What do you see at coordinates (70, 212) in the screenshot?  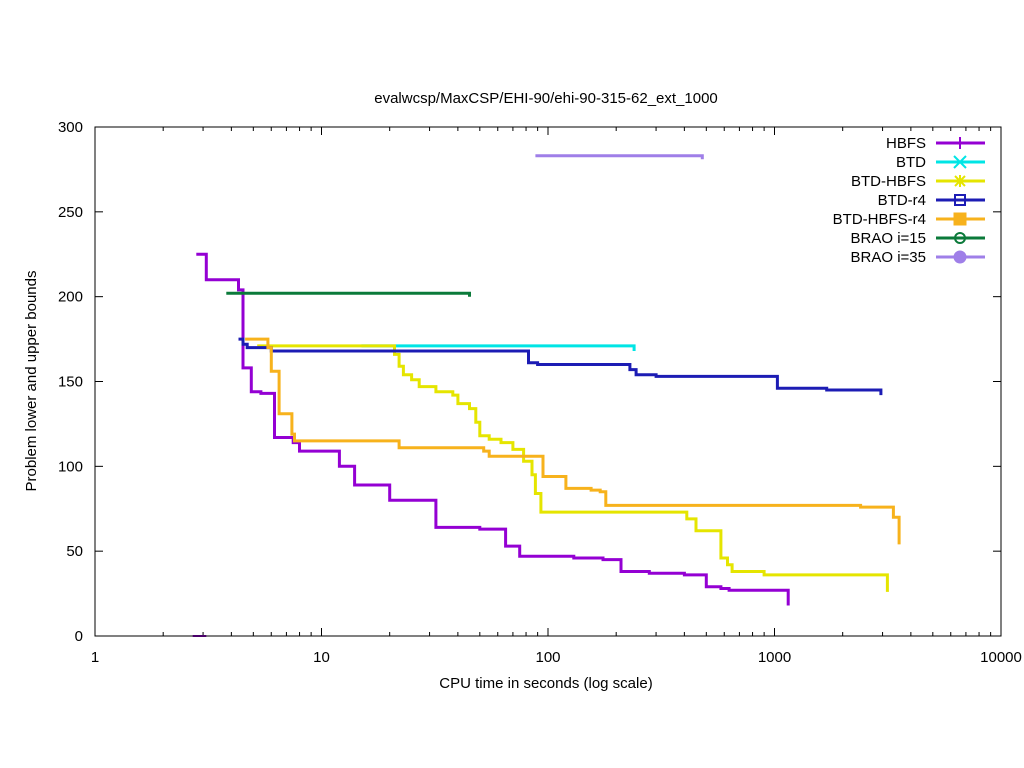 I see `y-tick-label: 250` at bounding box center [70, 212].